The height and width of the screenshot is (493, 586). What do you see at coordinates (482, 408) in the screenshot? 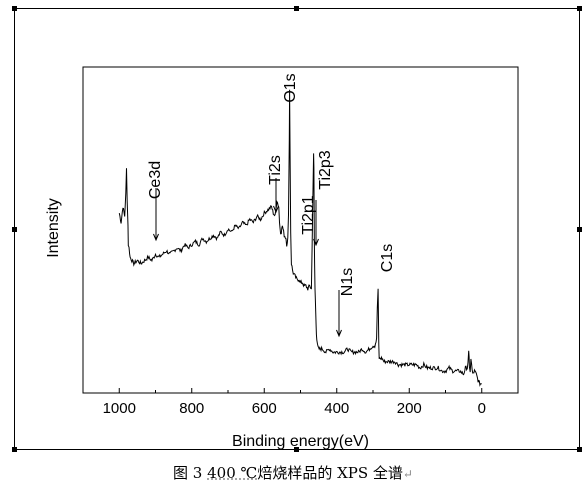
I see `x-tick-label: 0` at bounding box center [482, 408].